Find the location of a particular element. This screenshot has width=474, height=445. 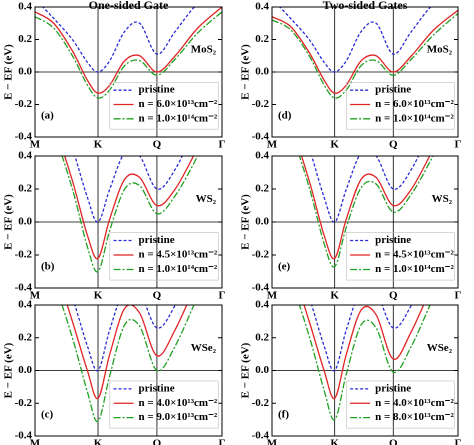

legend-label: n = 4.0×10¹³cm⁻² is located at coordinates (178, 403).